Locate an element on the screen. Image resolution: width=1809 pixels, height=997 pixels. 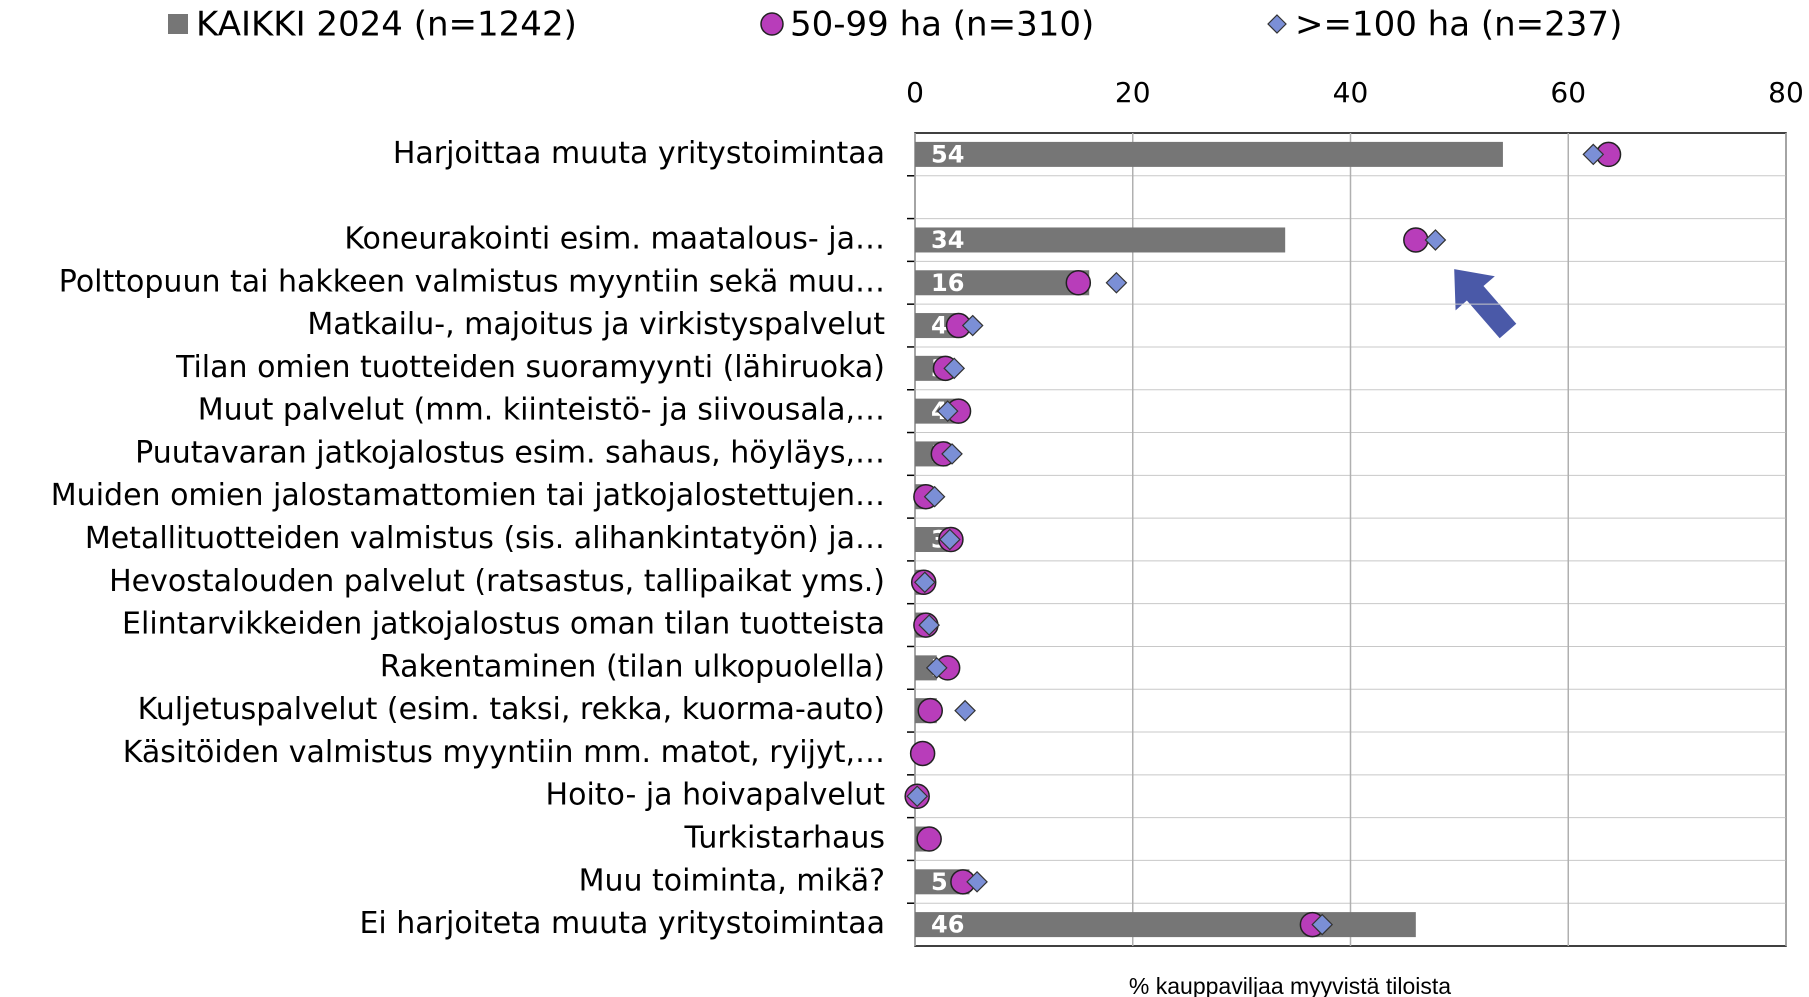
x-tick-label: 80 is located at coordinates (1786, 92).